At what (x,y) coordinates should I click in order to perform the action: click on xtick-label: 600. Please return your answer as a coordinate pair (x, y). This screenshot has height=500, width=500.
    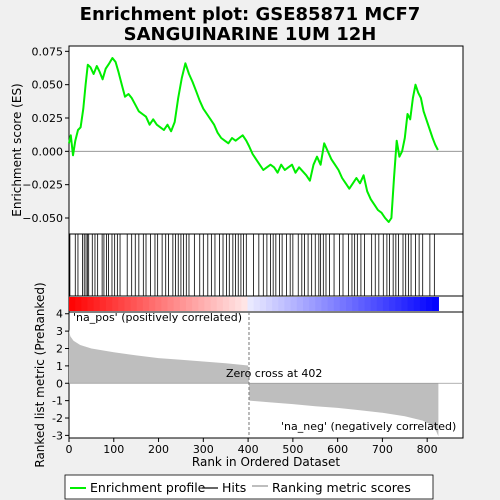
    Looking at the image, I should click on (337, 449).